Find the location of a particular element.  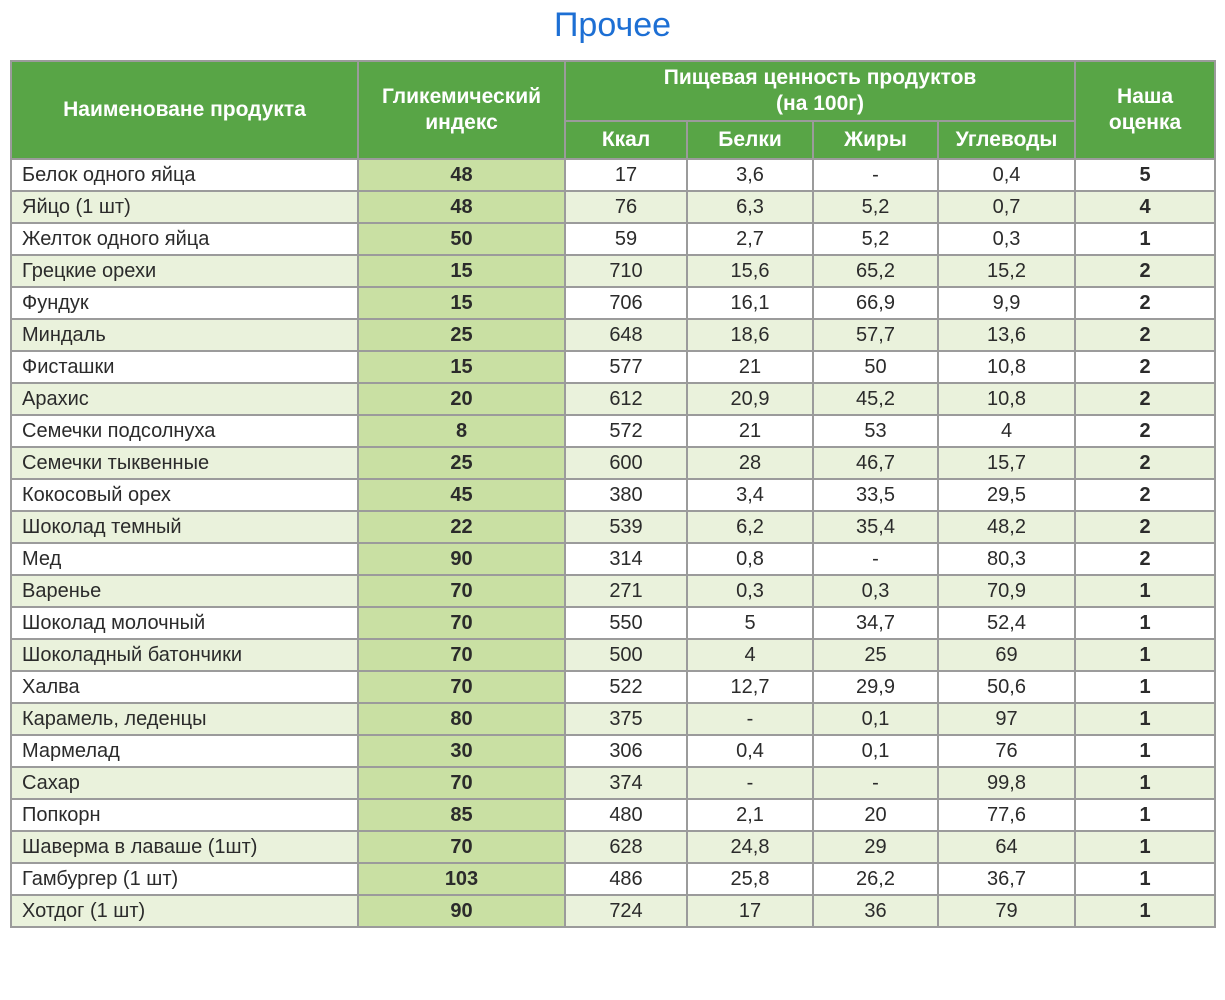

kcal-cell: 522 is located at coordinates (626, 687).